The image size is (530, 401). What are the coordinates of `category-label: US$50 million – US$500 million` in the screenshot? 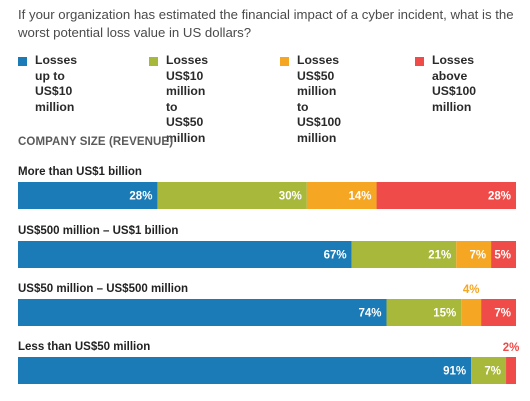 It's located at (103, 289).